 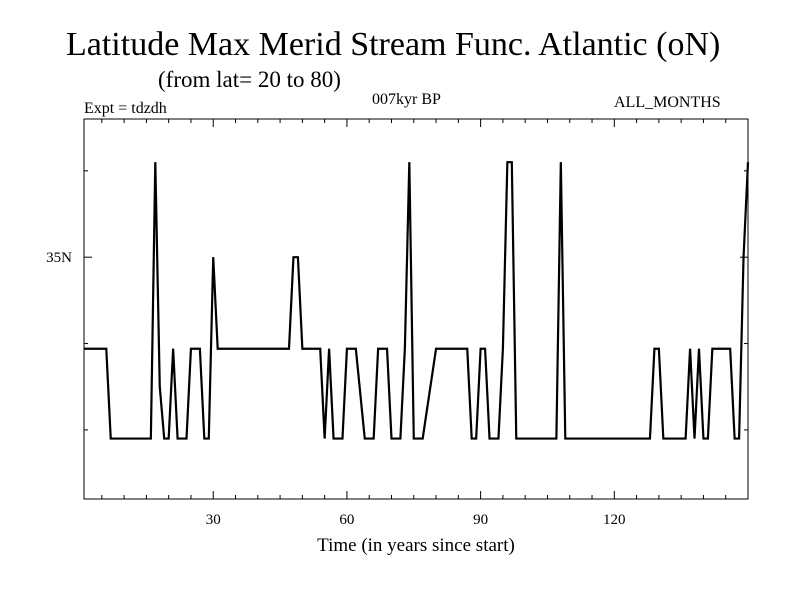 What do you see at coordinates (125, 108) in the screenshot?
I see `experiment-label: Expt = tdzdh` at bounding box center [125, 108].